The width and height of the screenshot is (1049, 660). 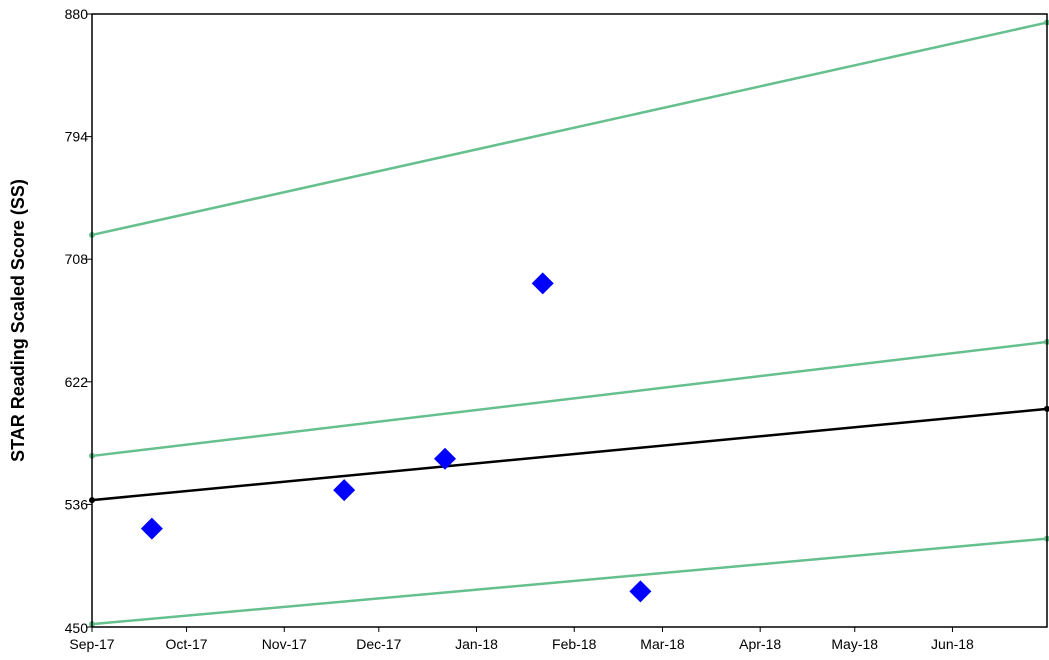 I want to click on y-tick-label: 536, so click(x=77, y=504).